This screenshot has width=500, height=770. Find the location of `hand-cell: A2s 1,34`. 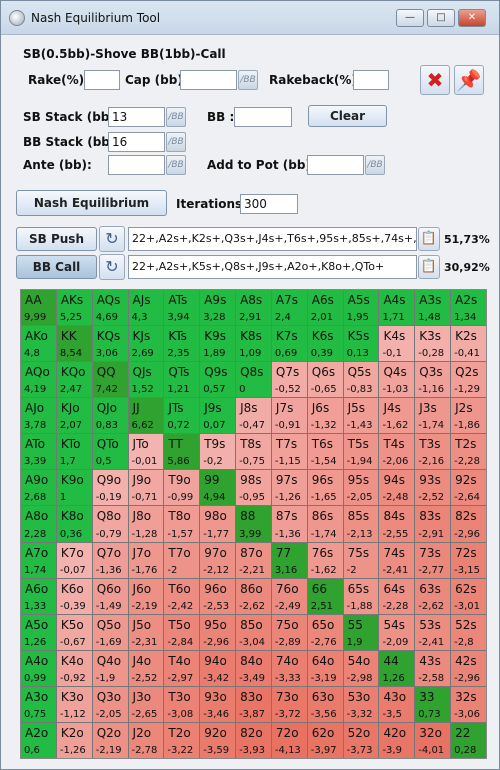

hand-cell: A2s 1,34 is located at coordinates (468, 308).